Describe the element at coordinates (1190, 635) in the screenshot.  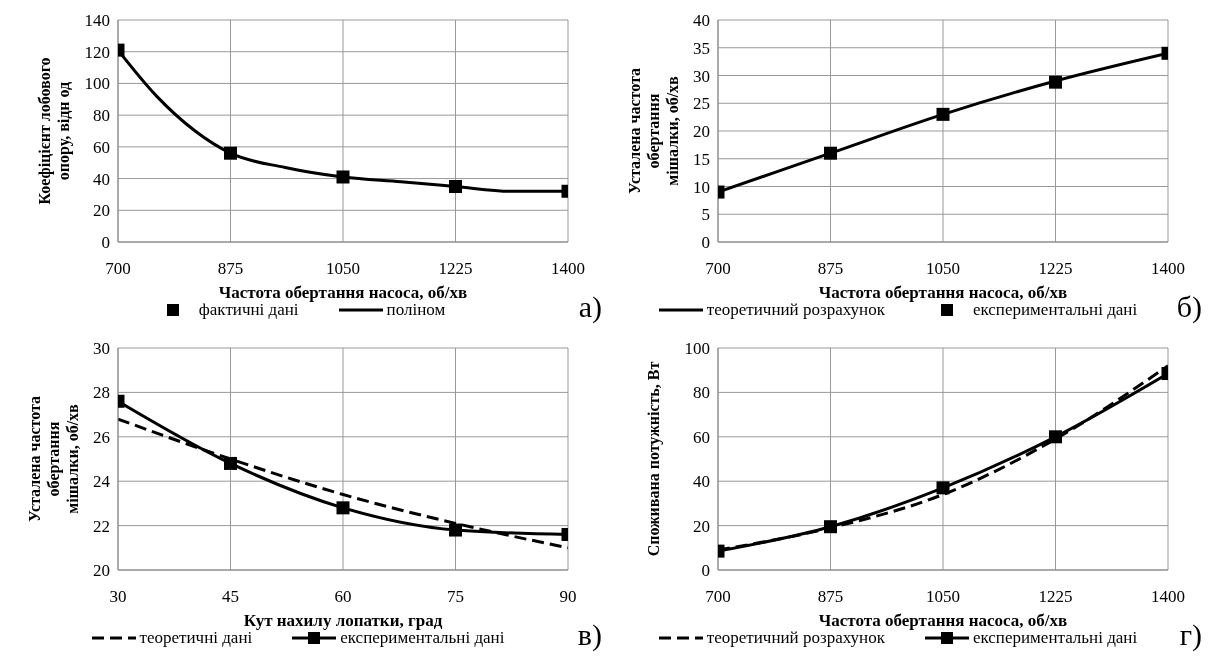
I see `text: г)` at that location.